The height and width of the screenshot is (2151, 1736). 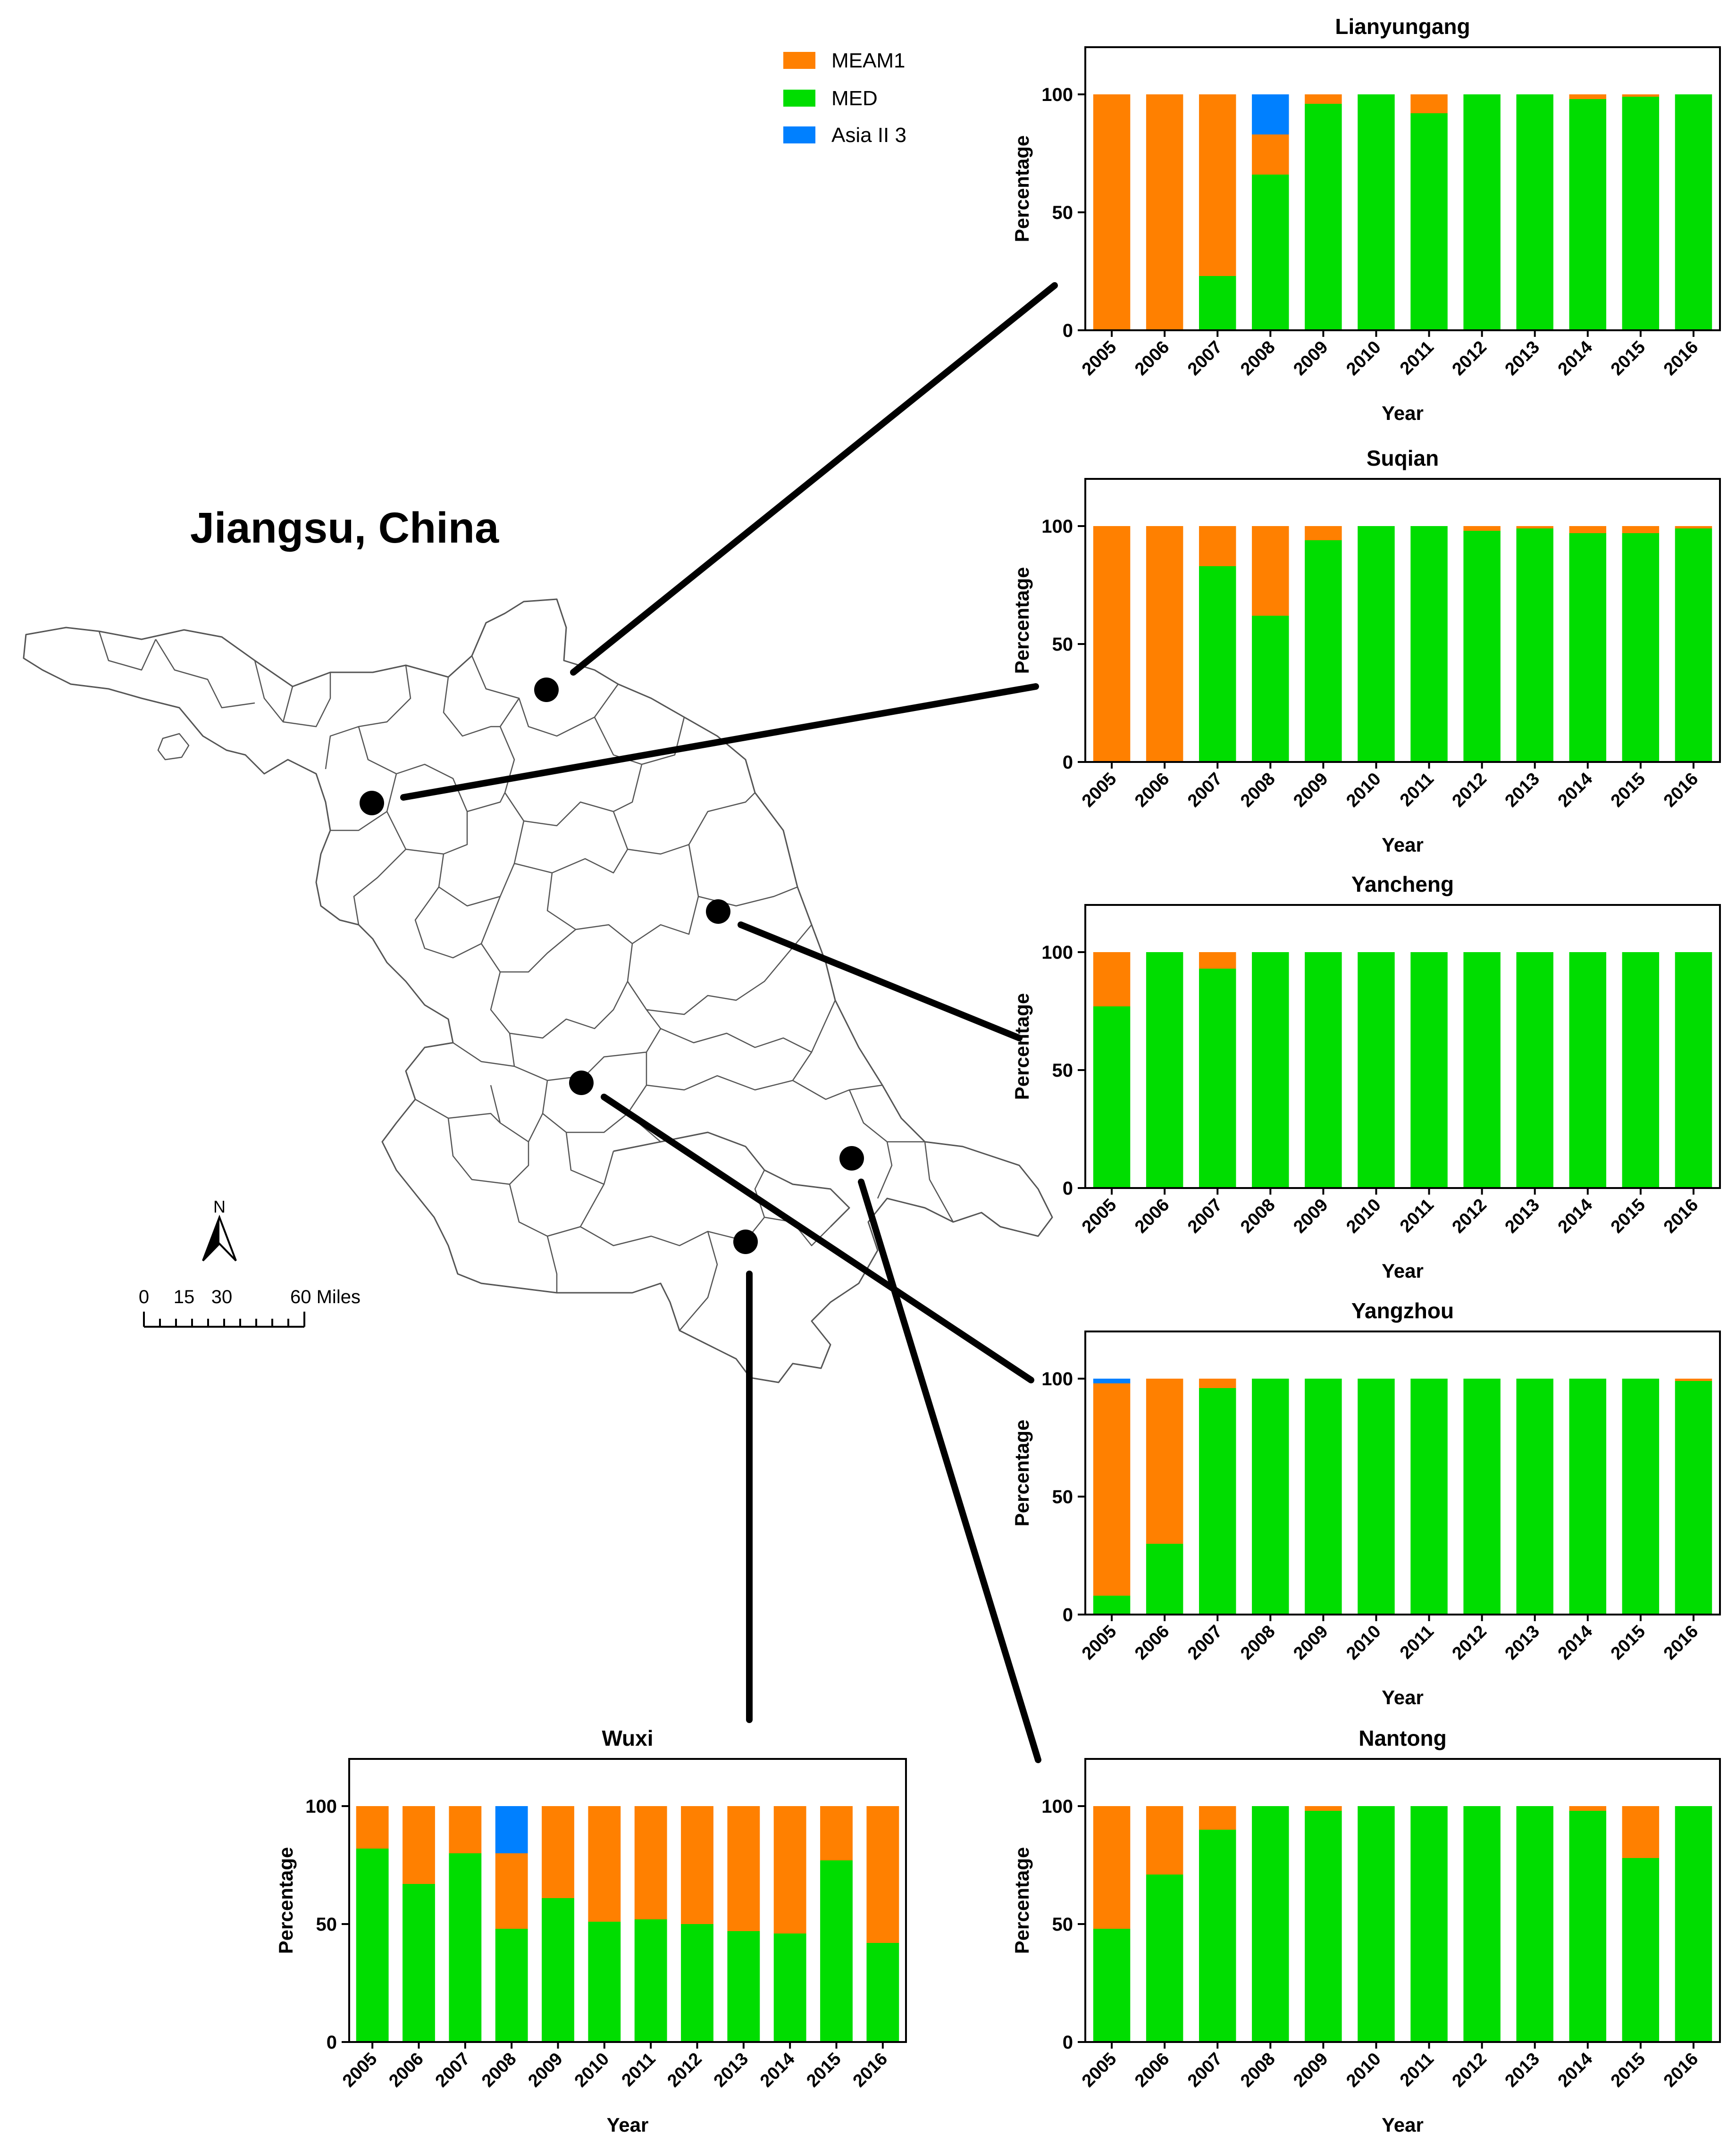 What do you see at coordinates (883, 1992) in the screenshot?
I see `bar-wuxi-2016-med` at bounding box center [883, 1992].